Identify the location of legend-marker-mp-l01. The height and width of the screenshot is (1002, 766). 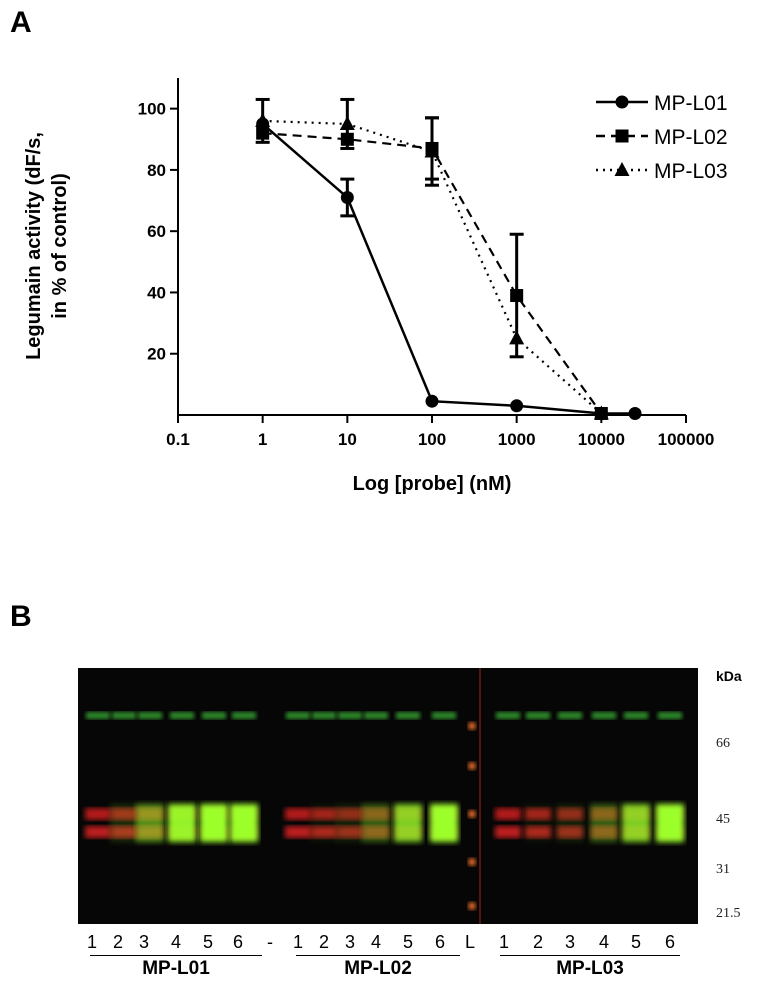
(622, 102).